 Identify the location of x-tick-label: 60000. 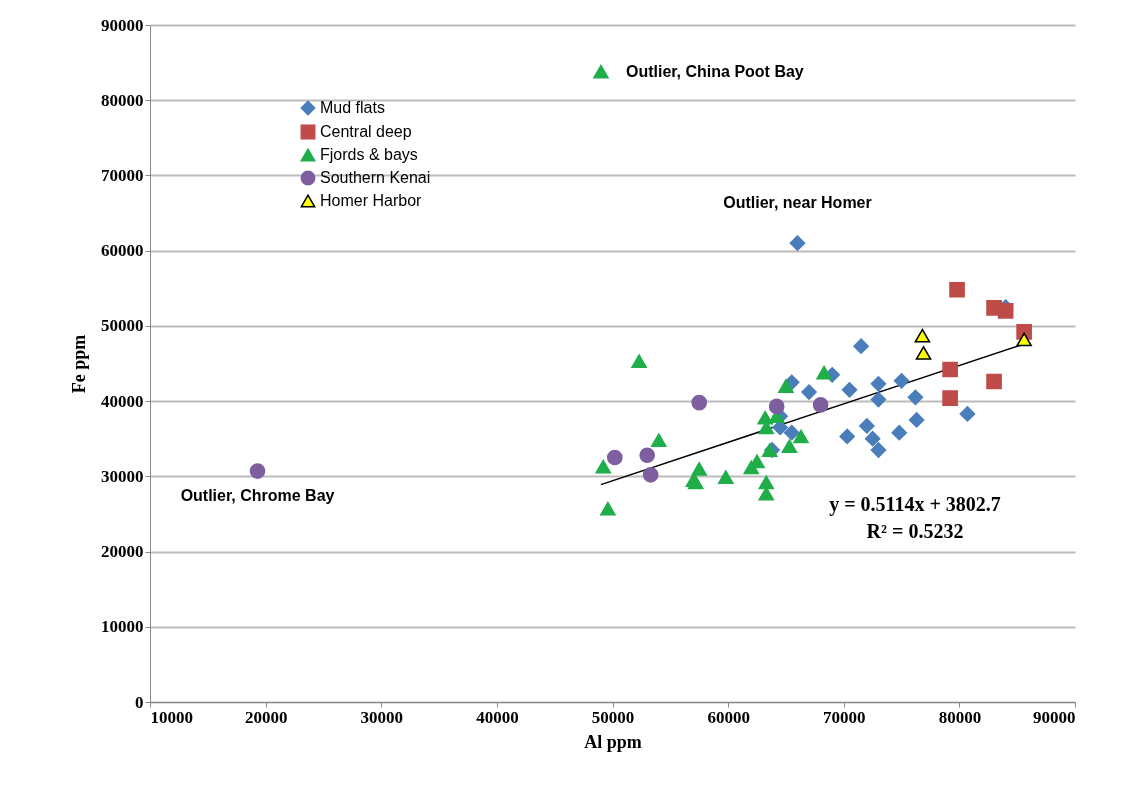
(728, 717).